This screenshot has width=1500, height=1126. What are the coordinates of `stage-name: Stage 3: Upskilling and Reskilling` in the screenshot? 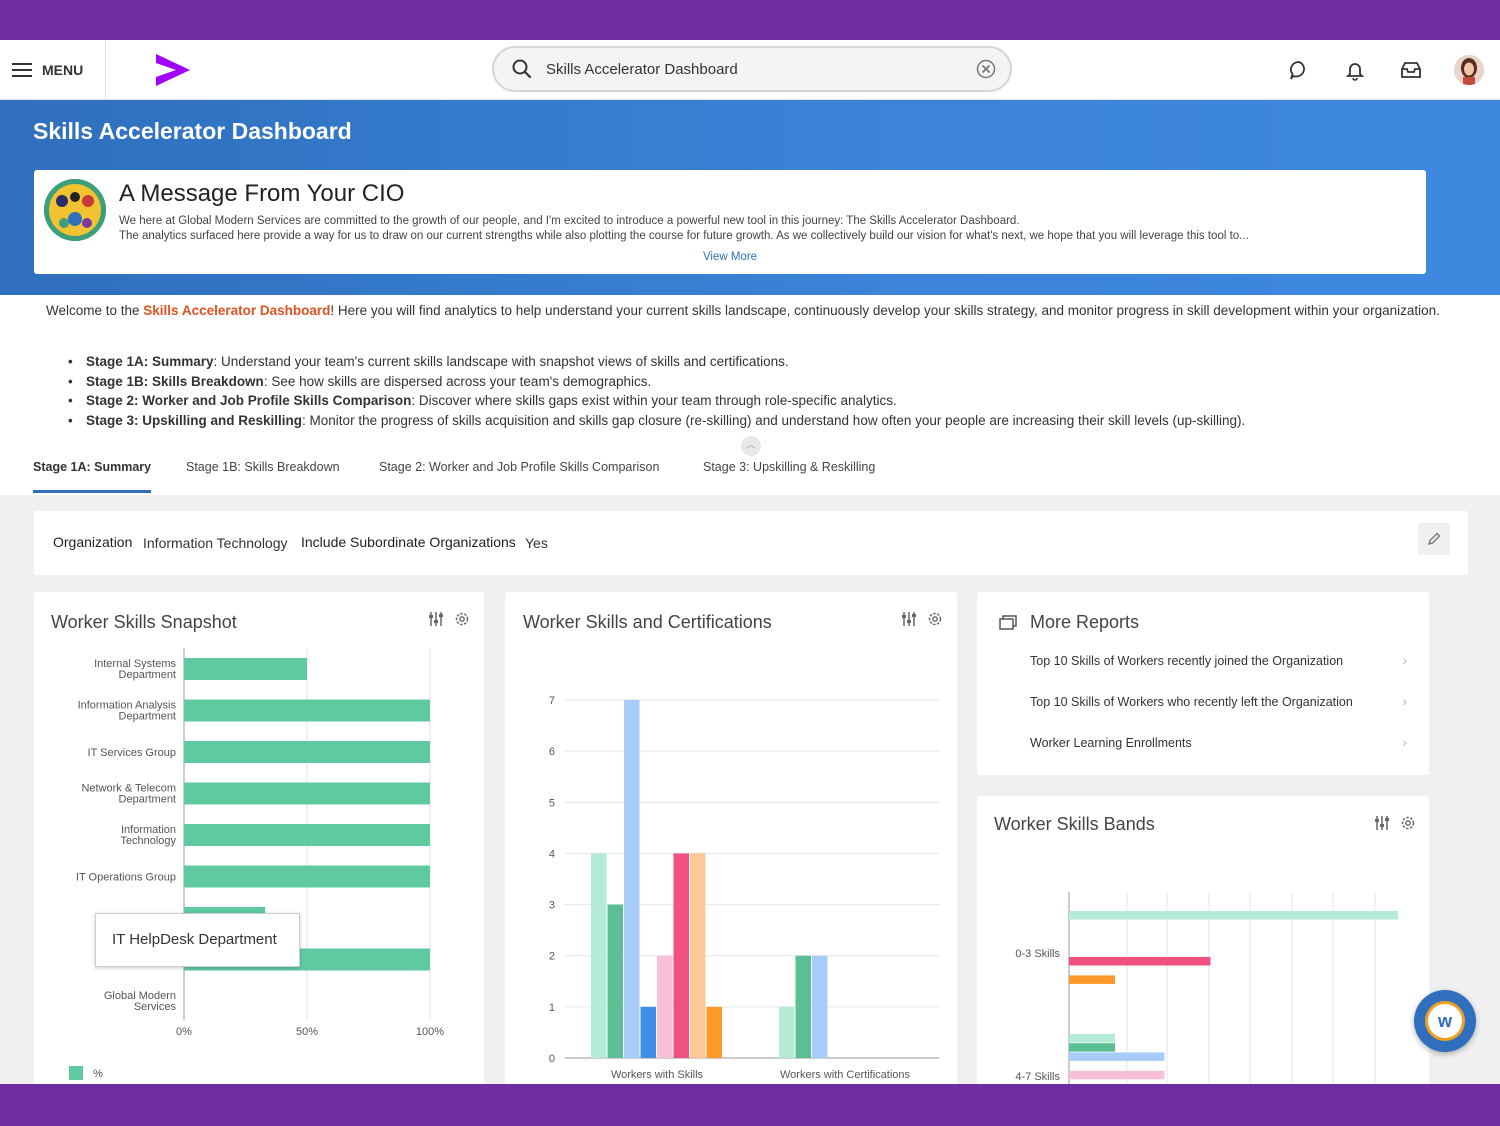 It's located at (194, 420).